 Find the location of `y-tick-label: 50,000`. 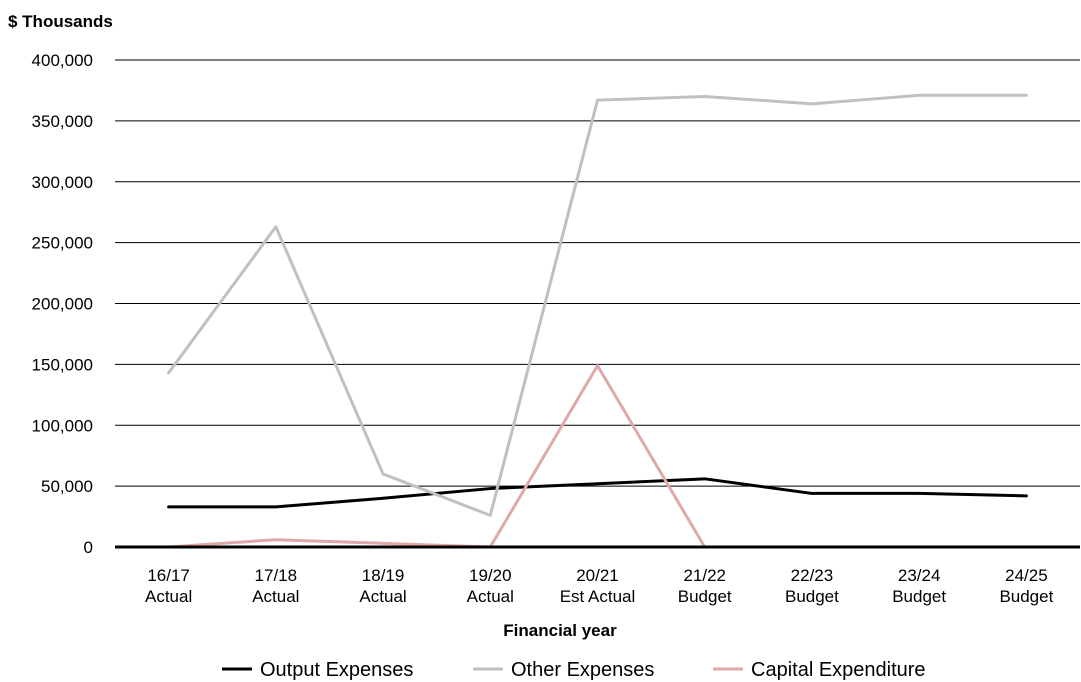

y-tick-label: 50,000 is located at coordinates (67, 486).